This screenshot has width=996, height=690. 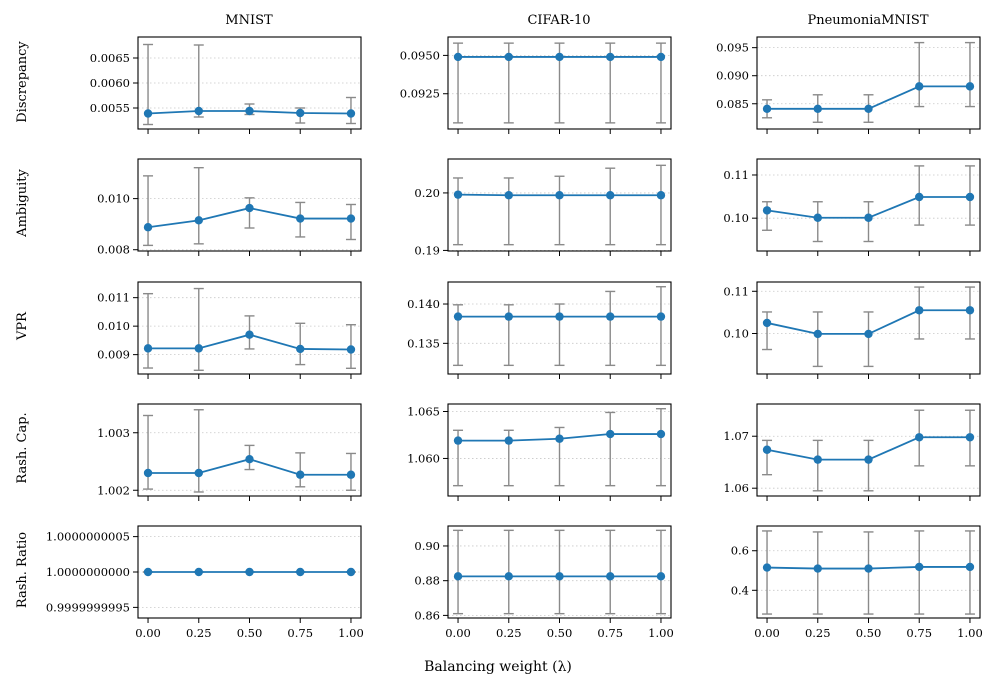 I want to click on ytick-label-discrepancy-pneumoniamnist: 0.085, so click(x=732, y=104).